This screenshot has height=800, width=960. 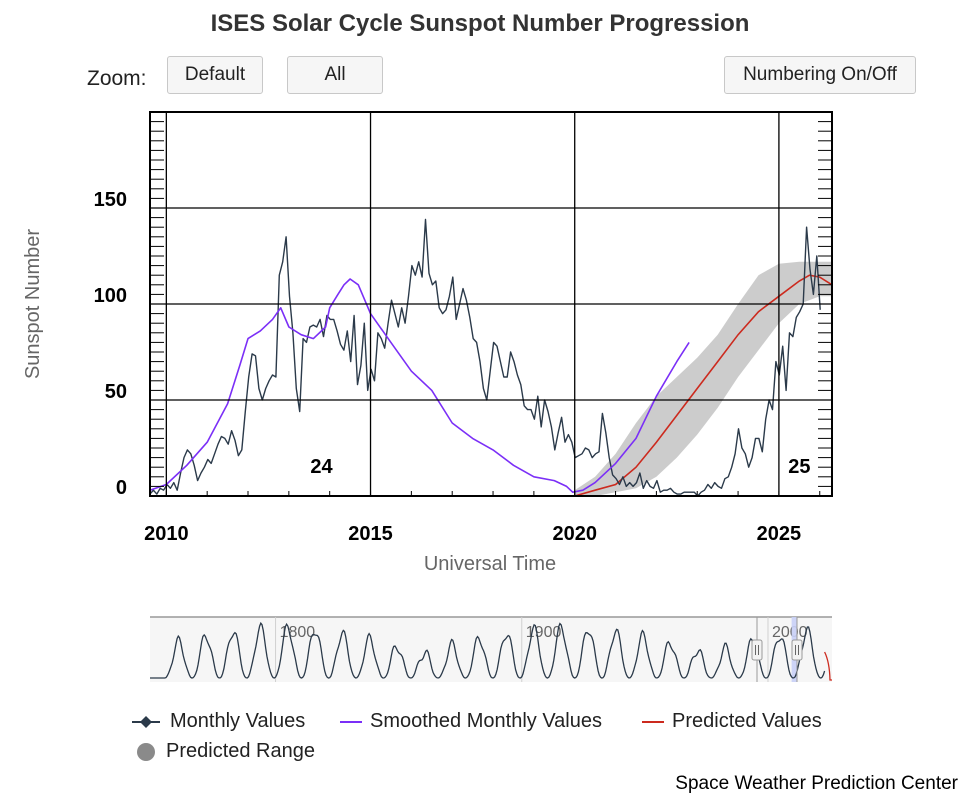 What do you see at coordinates (146, 751) in the screenshot?
I see `range-legend-icon` at bounding box center [146, 751].